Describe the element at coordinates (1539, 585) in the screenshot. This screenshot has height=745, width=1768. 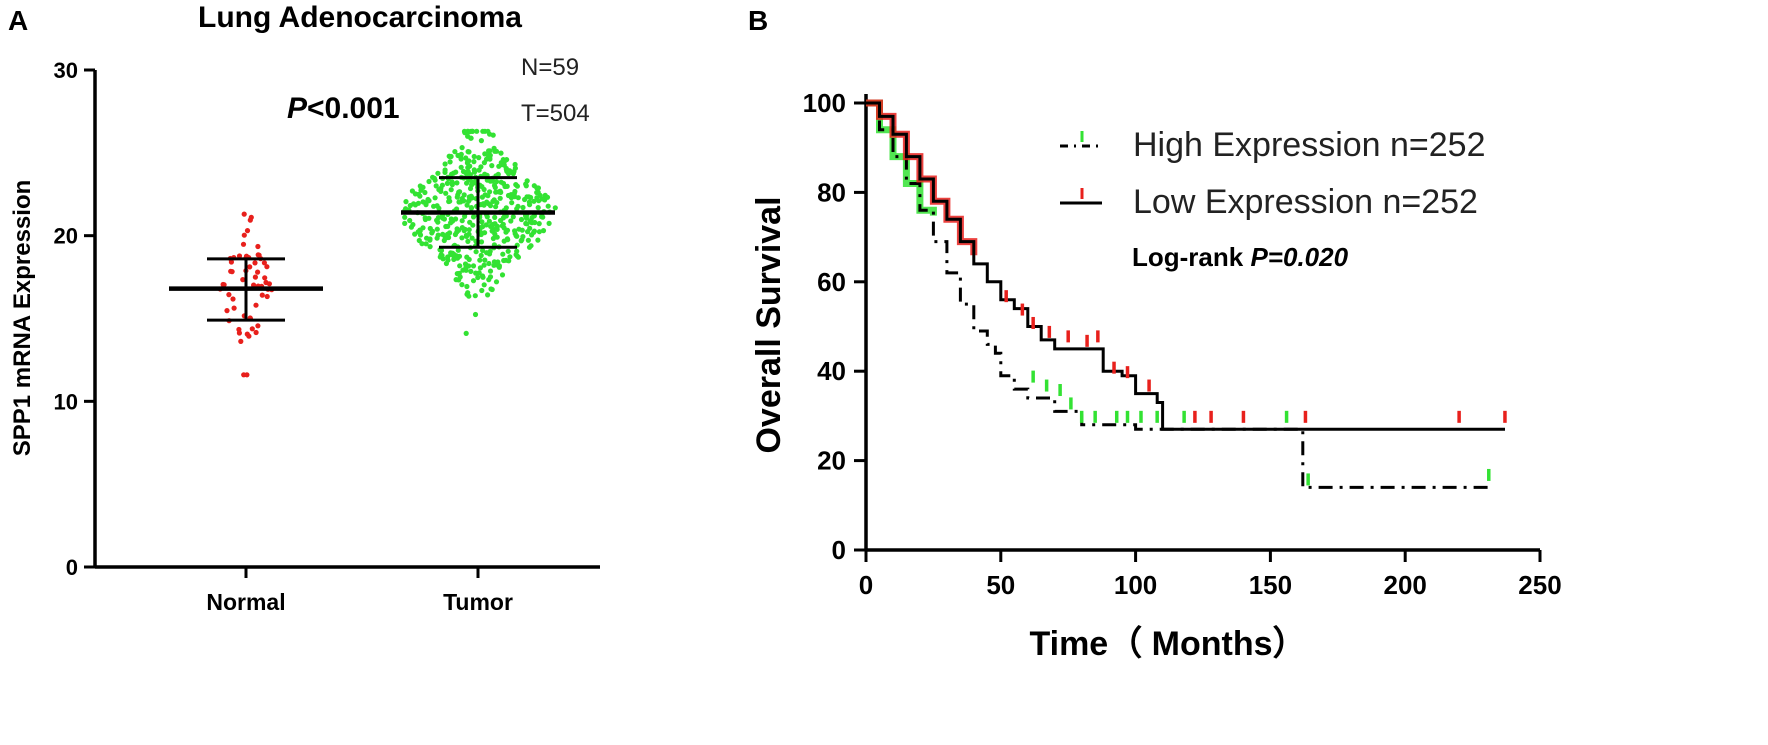
I see `panel-b-x-tick-label: 250` at that location.